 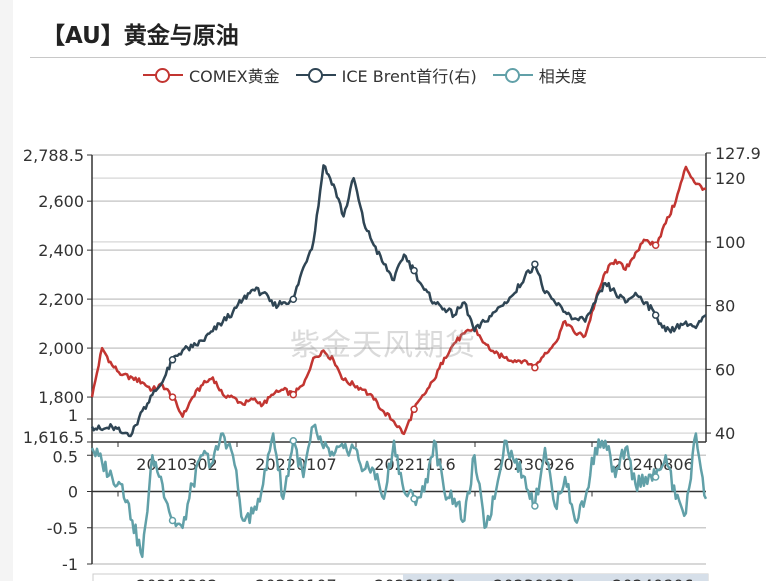 I want to click on datazoom-label: 20220107, so click(x=295, y=578).